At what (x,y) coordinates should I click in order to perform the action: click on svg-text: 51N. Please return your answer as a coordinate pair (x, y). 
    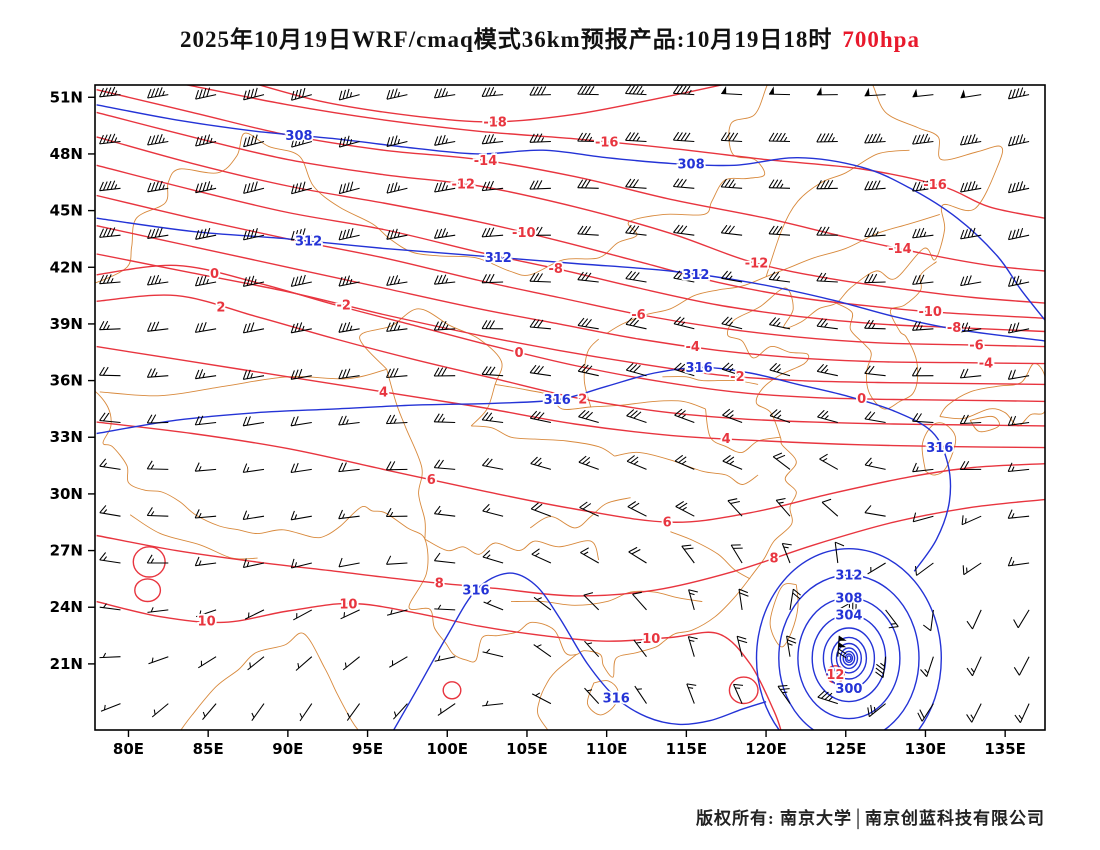
    Looking at the image, I should click on (66, 97).